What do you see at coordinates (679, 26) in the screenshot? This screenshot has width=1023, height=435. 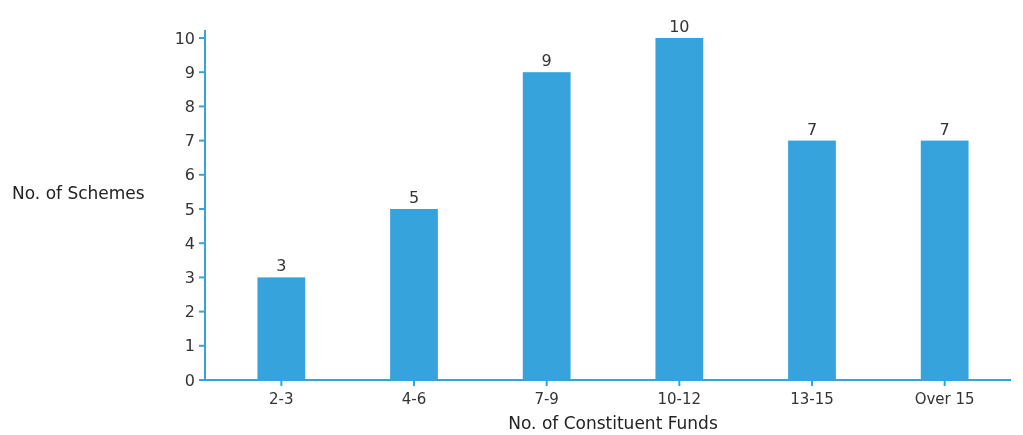 I see `data-label: 10` at bounding box center [679, 26].